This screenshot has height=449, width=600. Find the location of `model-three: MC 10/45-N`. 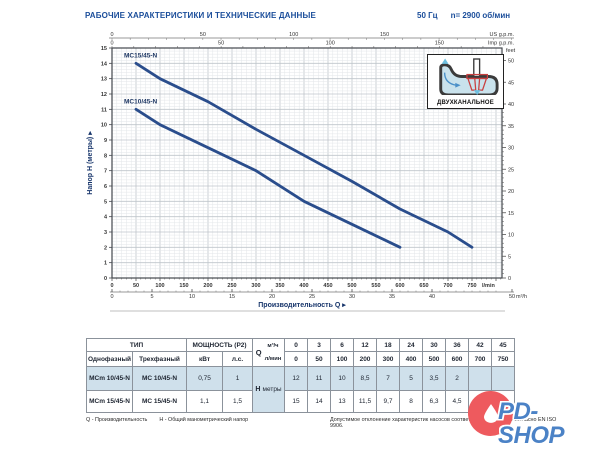

model-three: MC 10/45-N is located at coordinates (160, 378).